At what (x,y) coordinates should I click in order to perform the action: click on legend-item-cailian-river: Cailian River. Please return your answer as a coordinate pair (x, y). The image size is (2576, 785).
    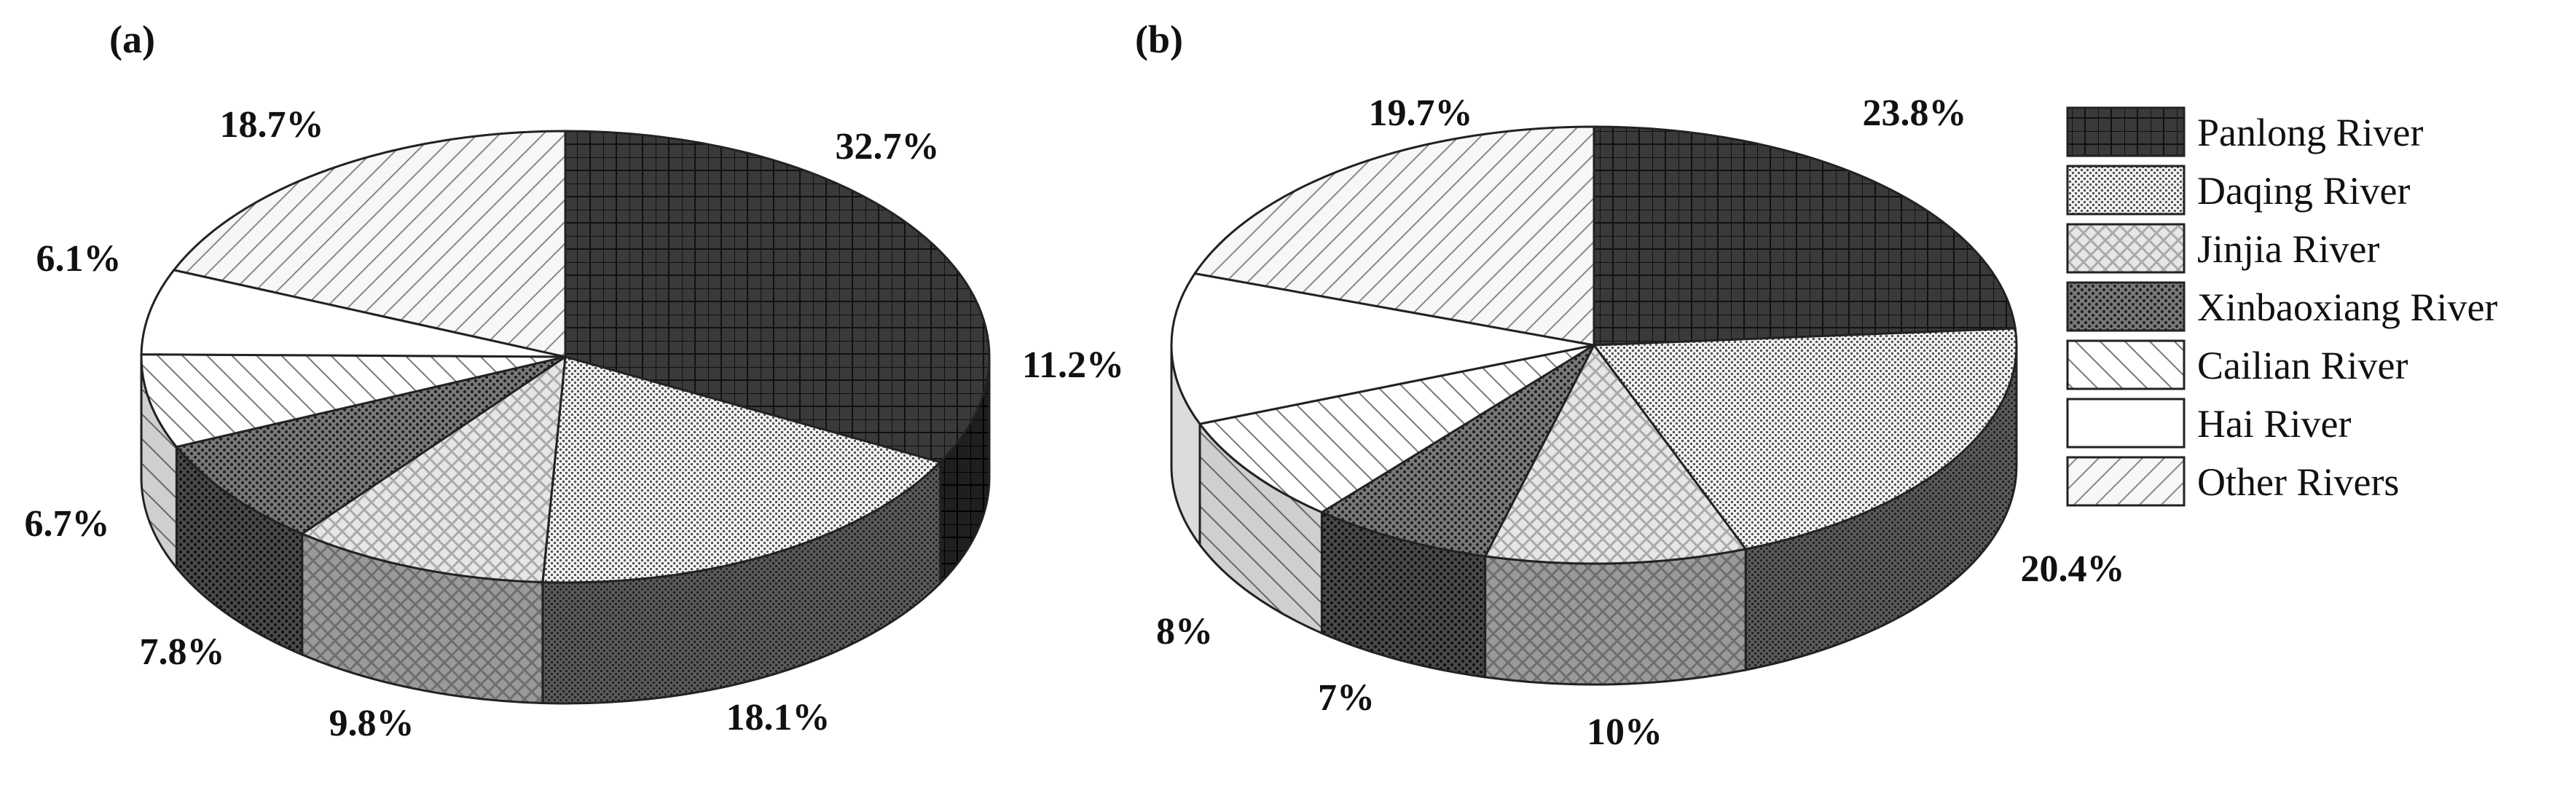
    Looking at the image, I should click on (2237, 364).